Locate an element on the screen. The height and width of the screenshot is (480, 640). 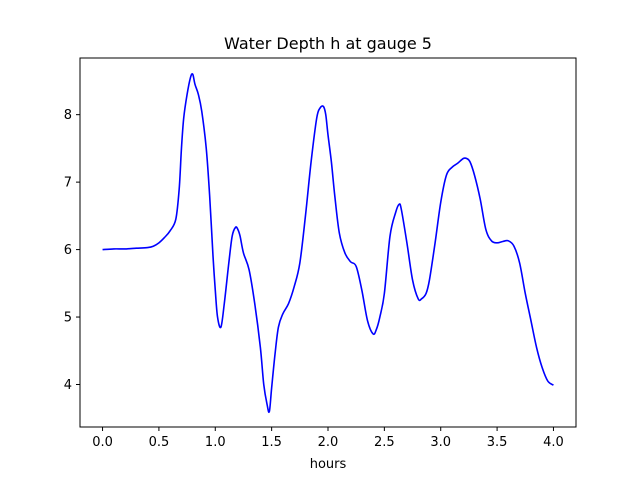
x-axis-ticks: 0.0 0.5 1.0 1.5 2.0 2.5 3.0 3.5 4.0 is located at coordinates (328, 438).